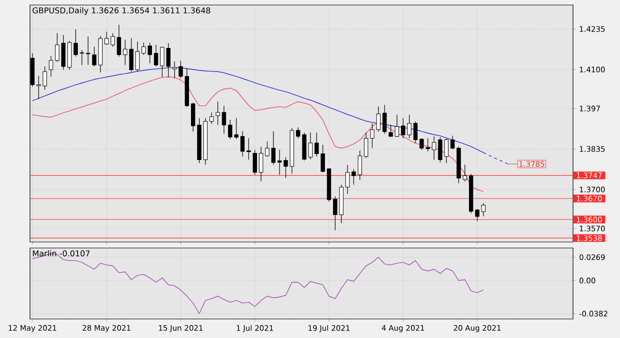  What do you see at coordinates (121, 11) in the screenshot?
I see `chart-title: GBPUSD,Daily 1.3626 1.3654 1.3611 1.3648` at bounding box center [121, 11].